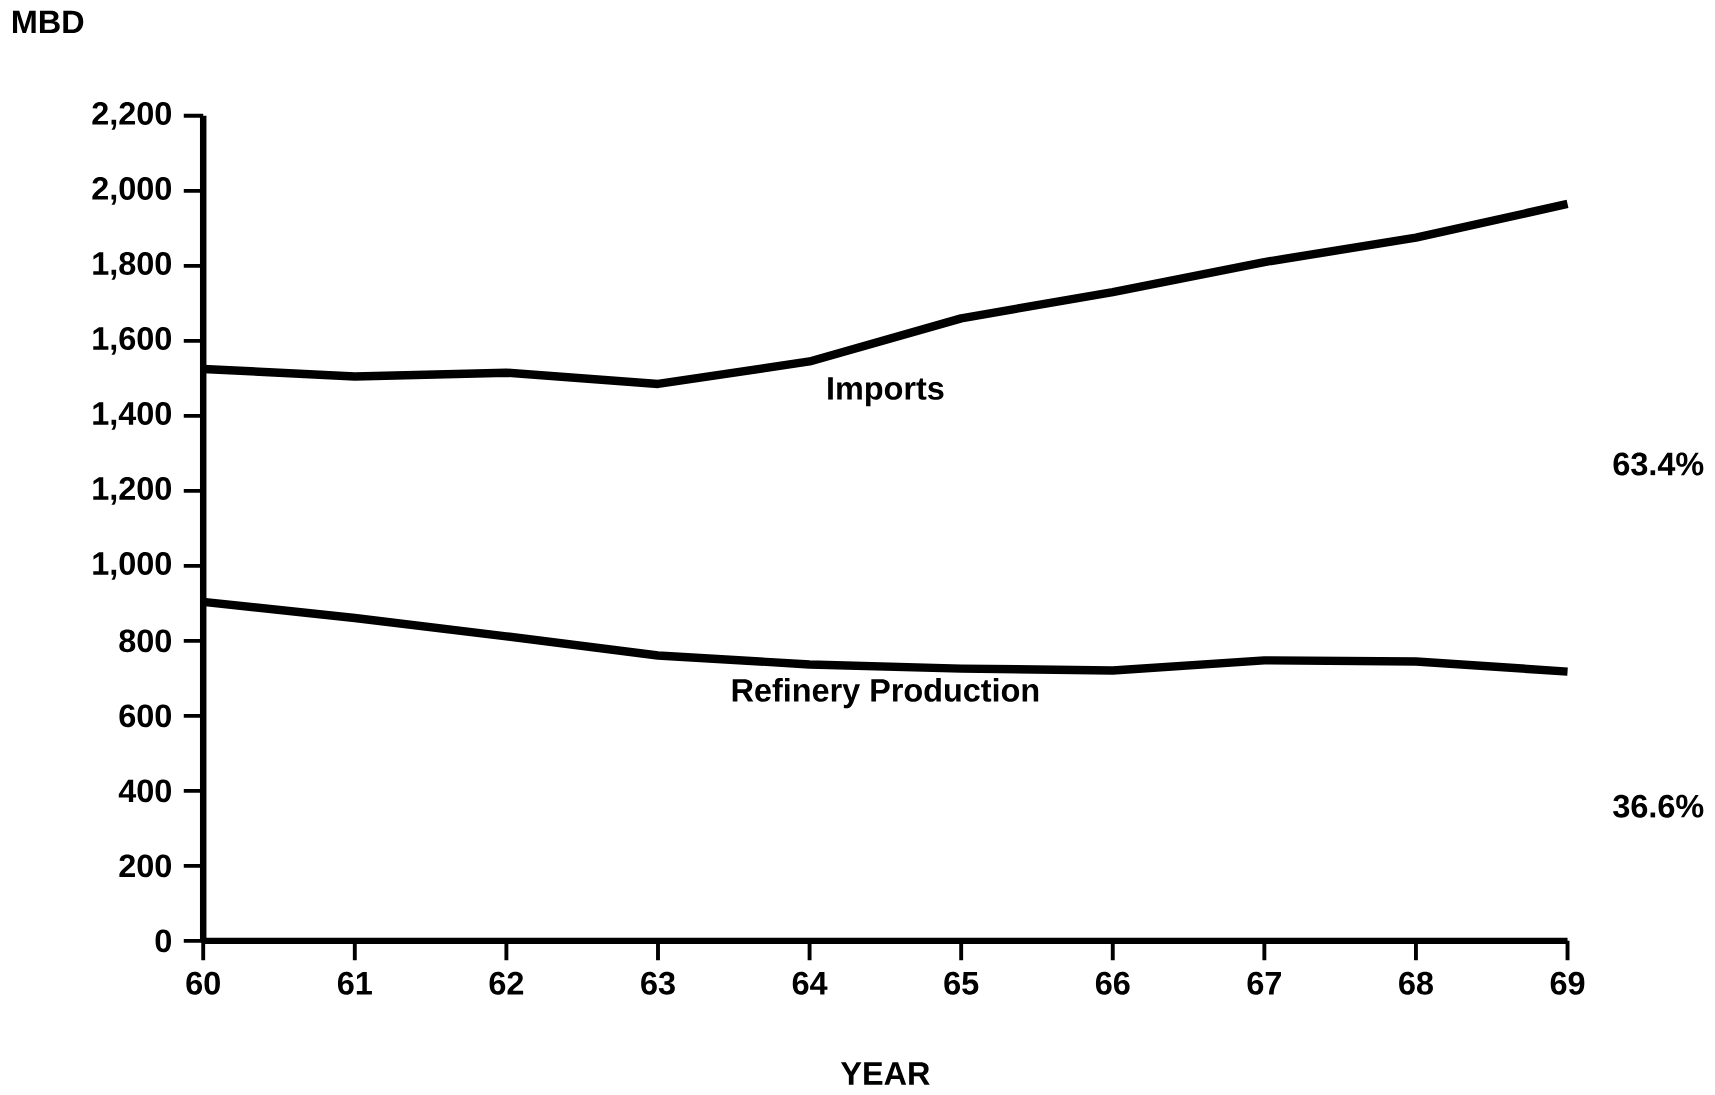 The height and width of the screenshot is (1095, 1715). What do you see at coordinates (132, 490) in the screenshot?
I see `y-tick-label: 1,200` at bounding box center [132, 490].